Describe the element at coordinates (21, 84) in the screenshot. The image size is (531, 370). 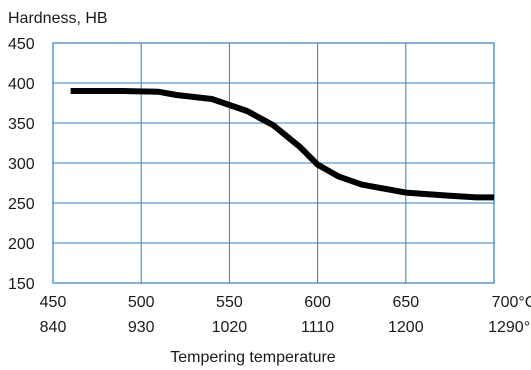
I see `y-tick-label: 400` at that location.